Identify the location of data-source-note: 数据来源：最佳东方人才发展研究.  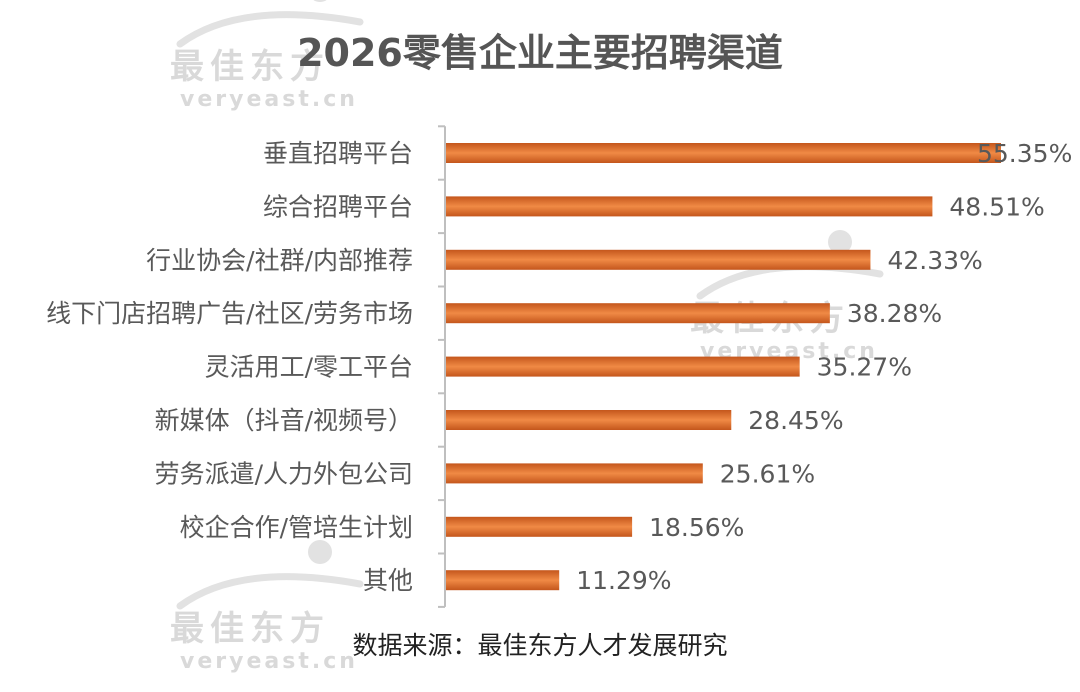
(539, 645).